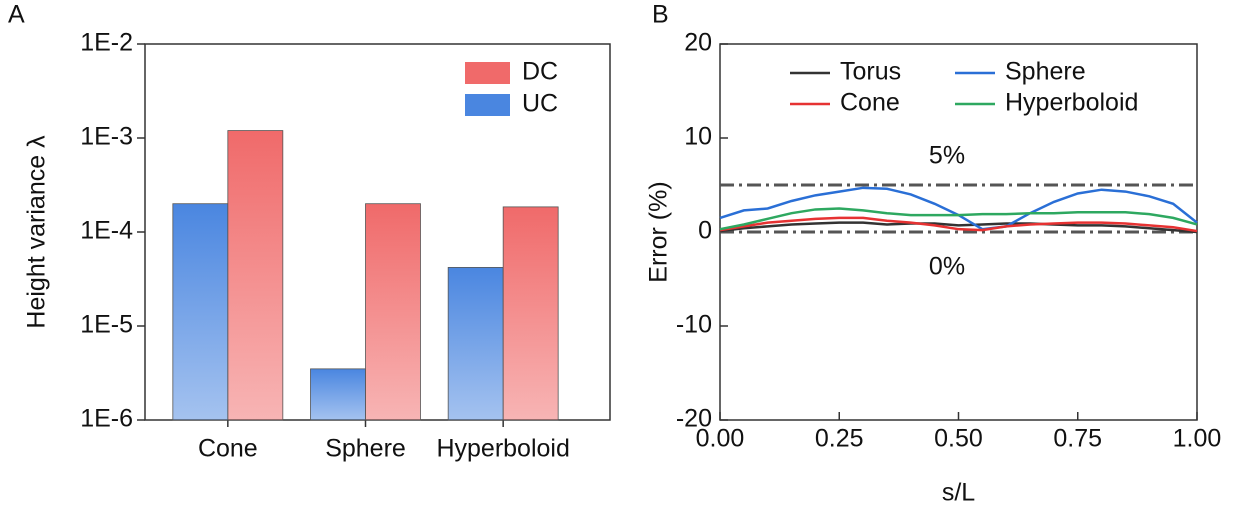  Describe the element at coordinates (659, 231) in the screenshot. I see `y-axis-title: Error (%)` at that location.